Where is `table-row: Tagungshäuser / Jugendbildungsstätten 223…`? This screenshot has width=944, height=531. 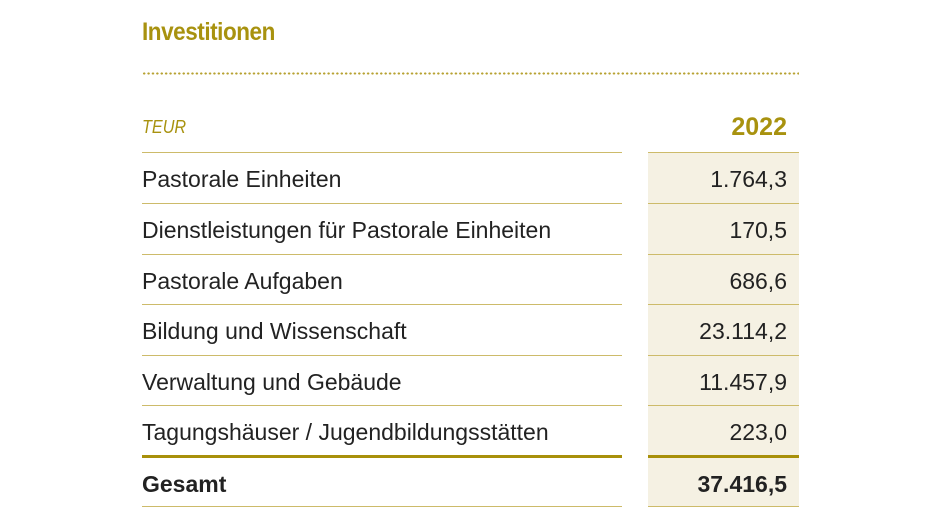
table-row: Tagungshäuser / Jugendbildungsstätten 223… is located at coordinates (470, 430).